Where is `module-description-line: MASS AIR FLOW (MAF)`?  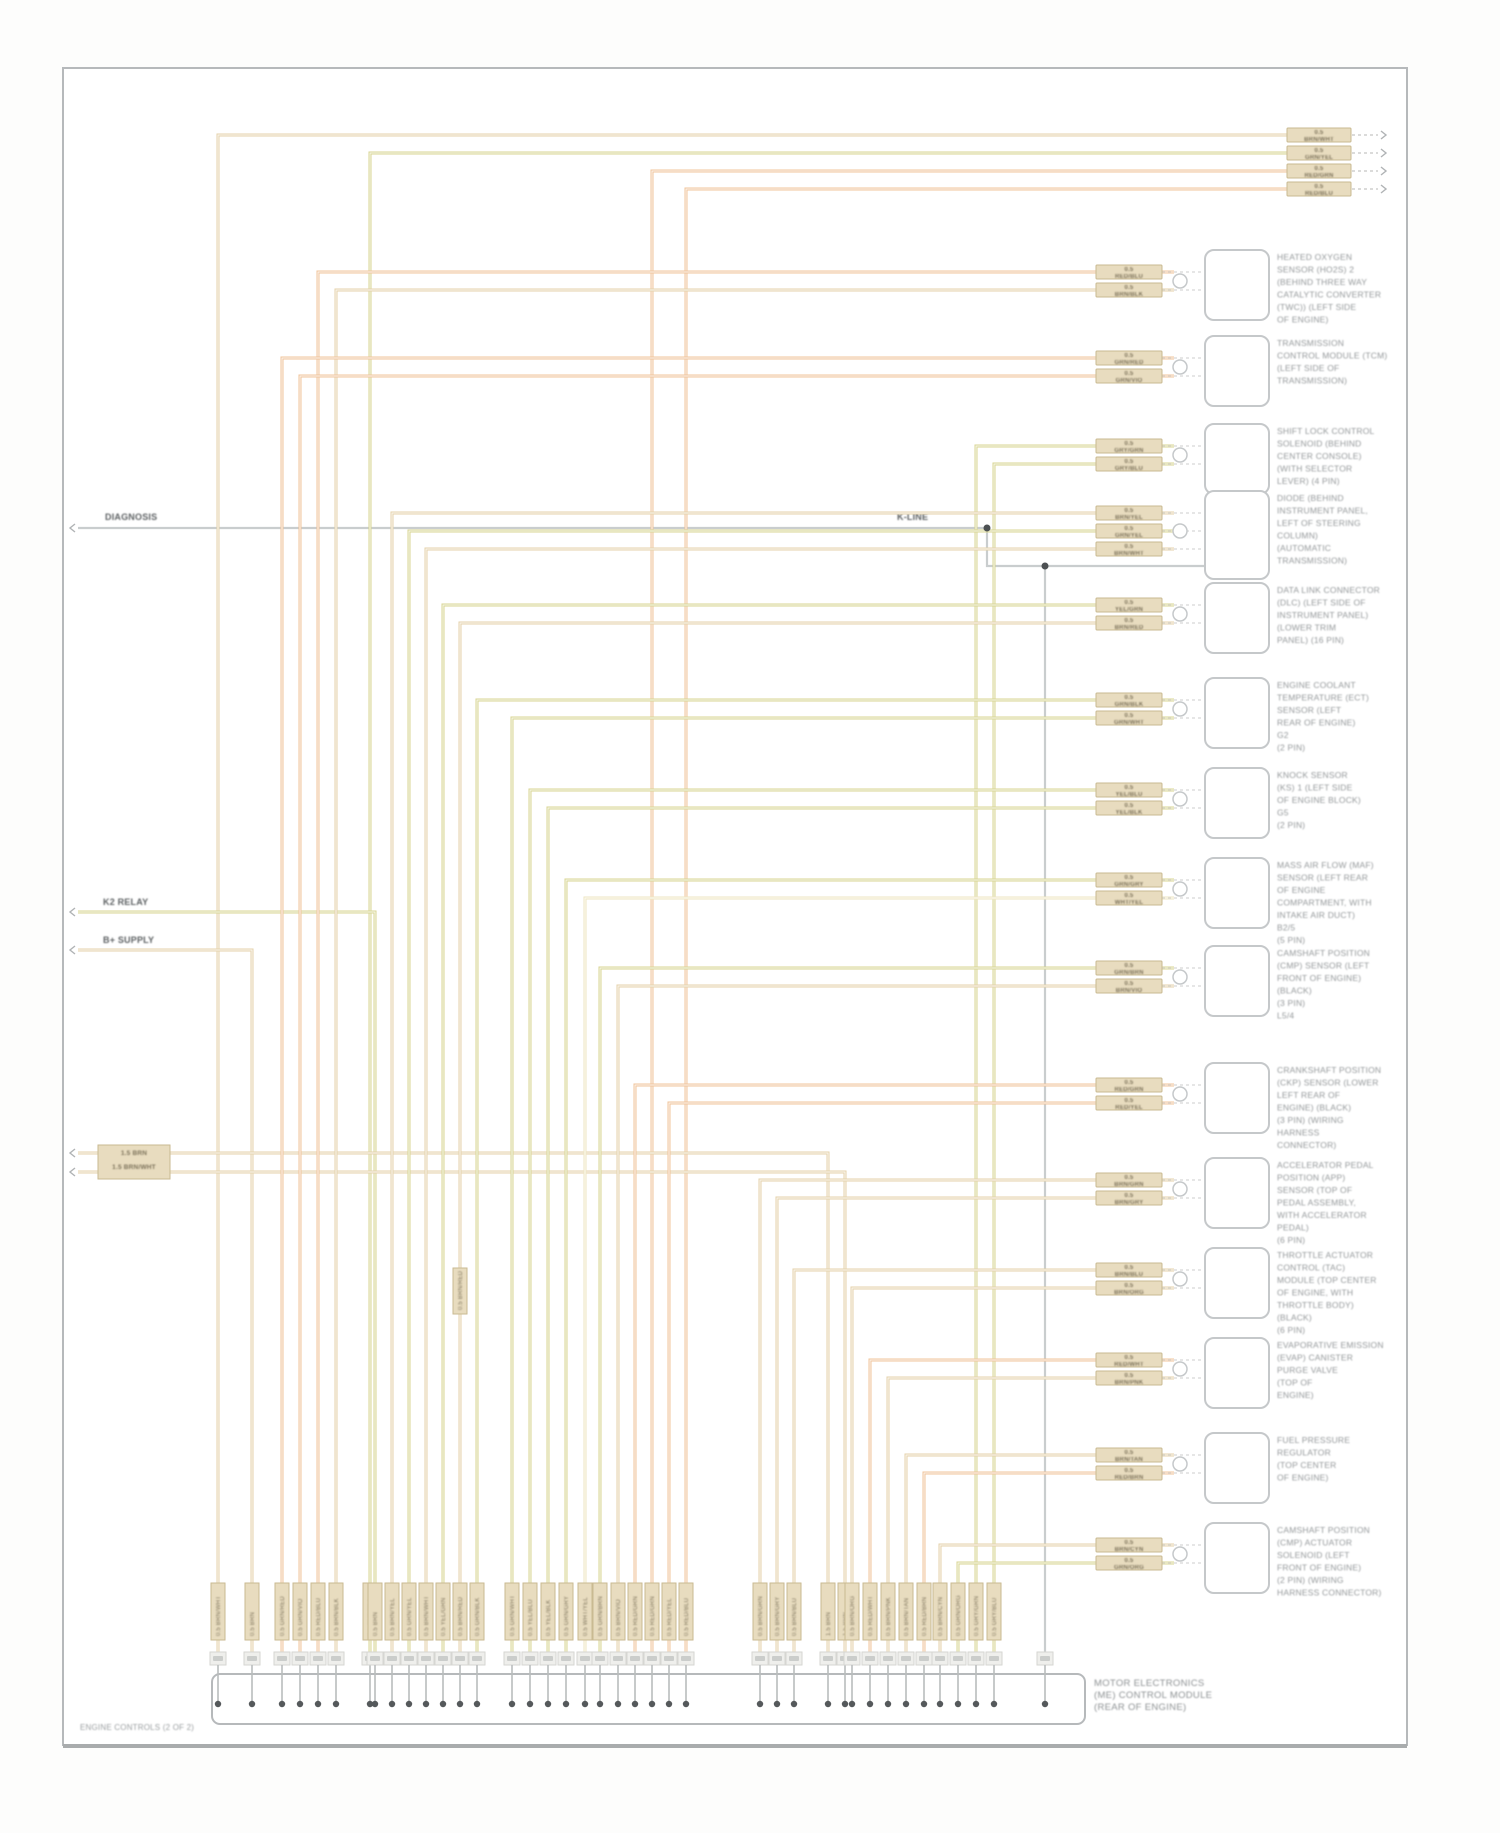 module-description-line: MASS AIR FLOW (MAF) is located at coordinates (1325, 865).